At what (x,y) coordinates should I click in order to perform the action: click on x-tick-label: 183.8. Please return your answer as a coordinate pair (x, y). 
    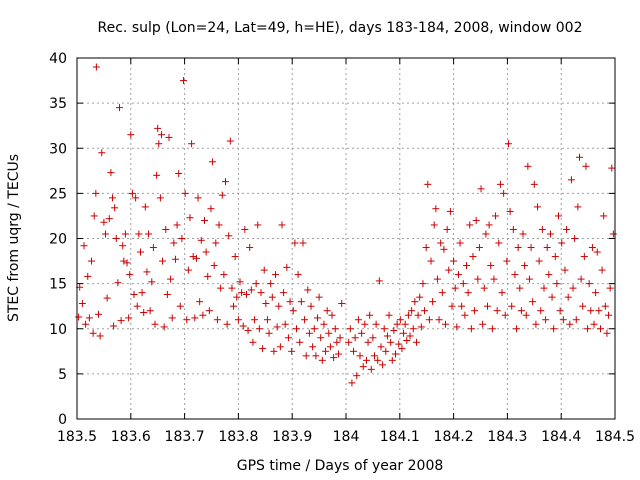
    Looking at the image, I should click on (238, 437).